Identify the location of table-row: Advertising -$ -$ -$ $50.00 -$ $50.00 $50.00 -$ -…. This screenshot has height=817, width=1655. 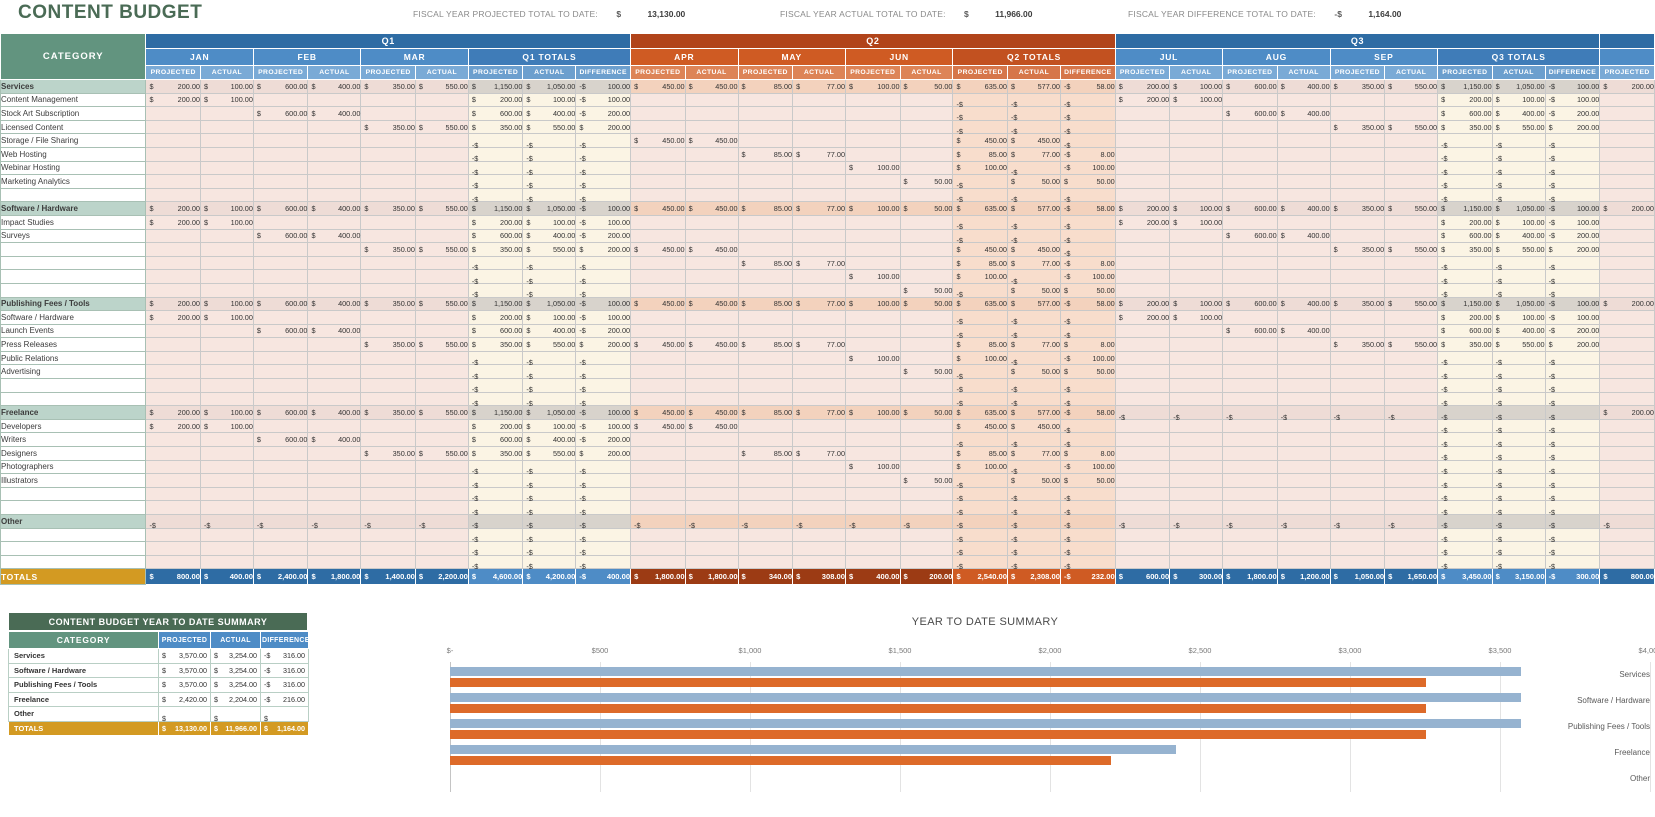
(827, 372).